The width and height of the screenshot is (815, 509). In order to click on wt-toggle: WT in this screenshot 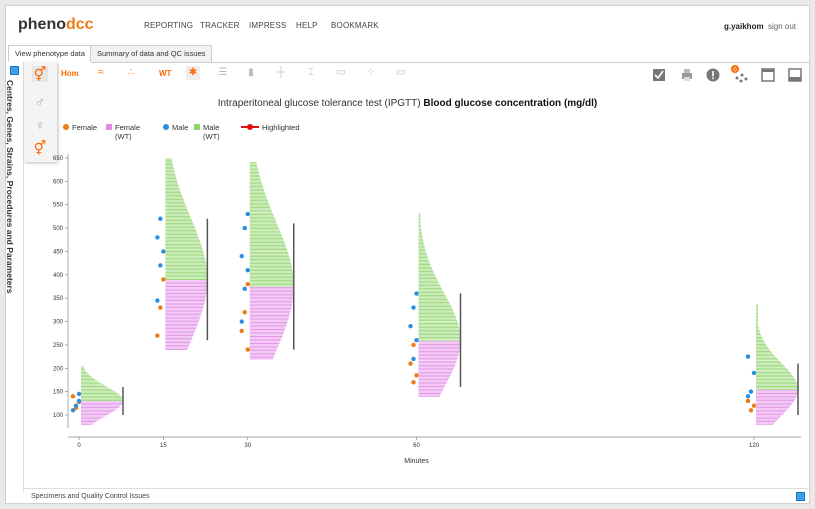, I will do `click(165, 73)`.